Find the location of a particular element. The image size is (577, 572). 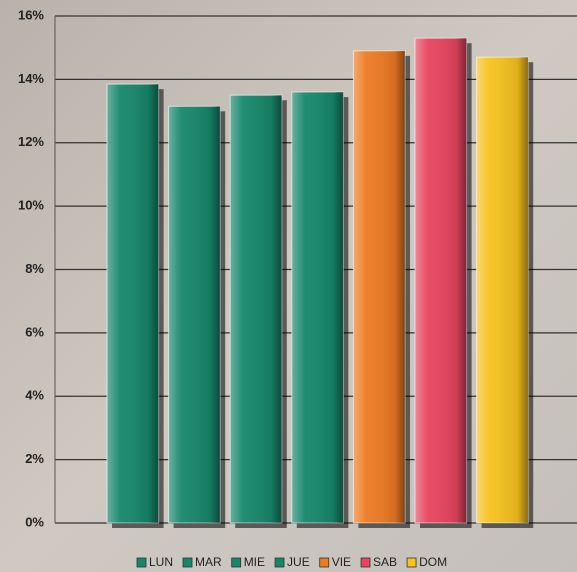

legend-label: LUN is located at coordinates (161, 562).